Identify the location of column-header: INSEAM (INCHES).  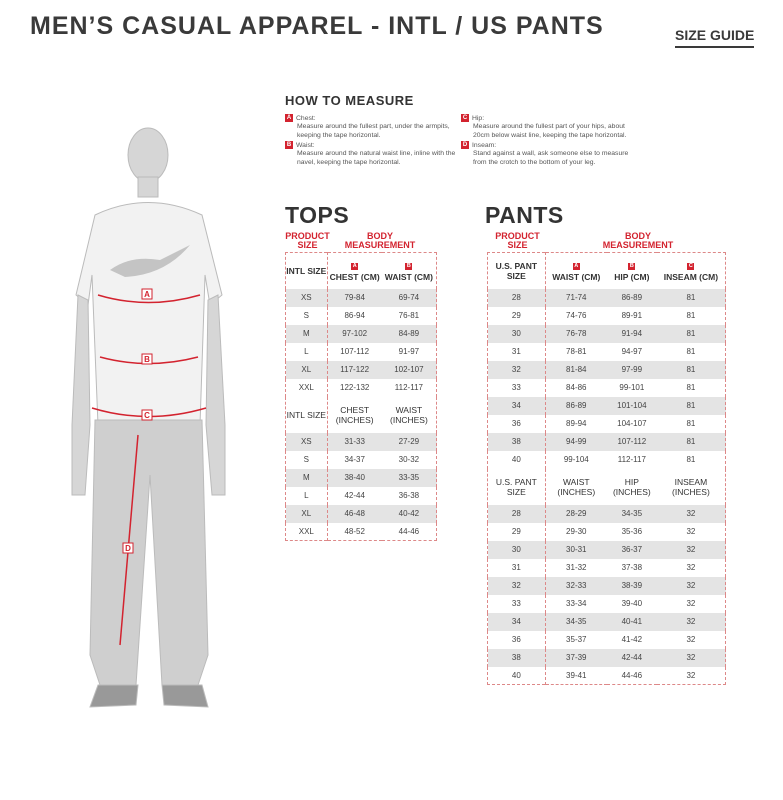
(691, 487).